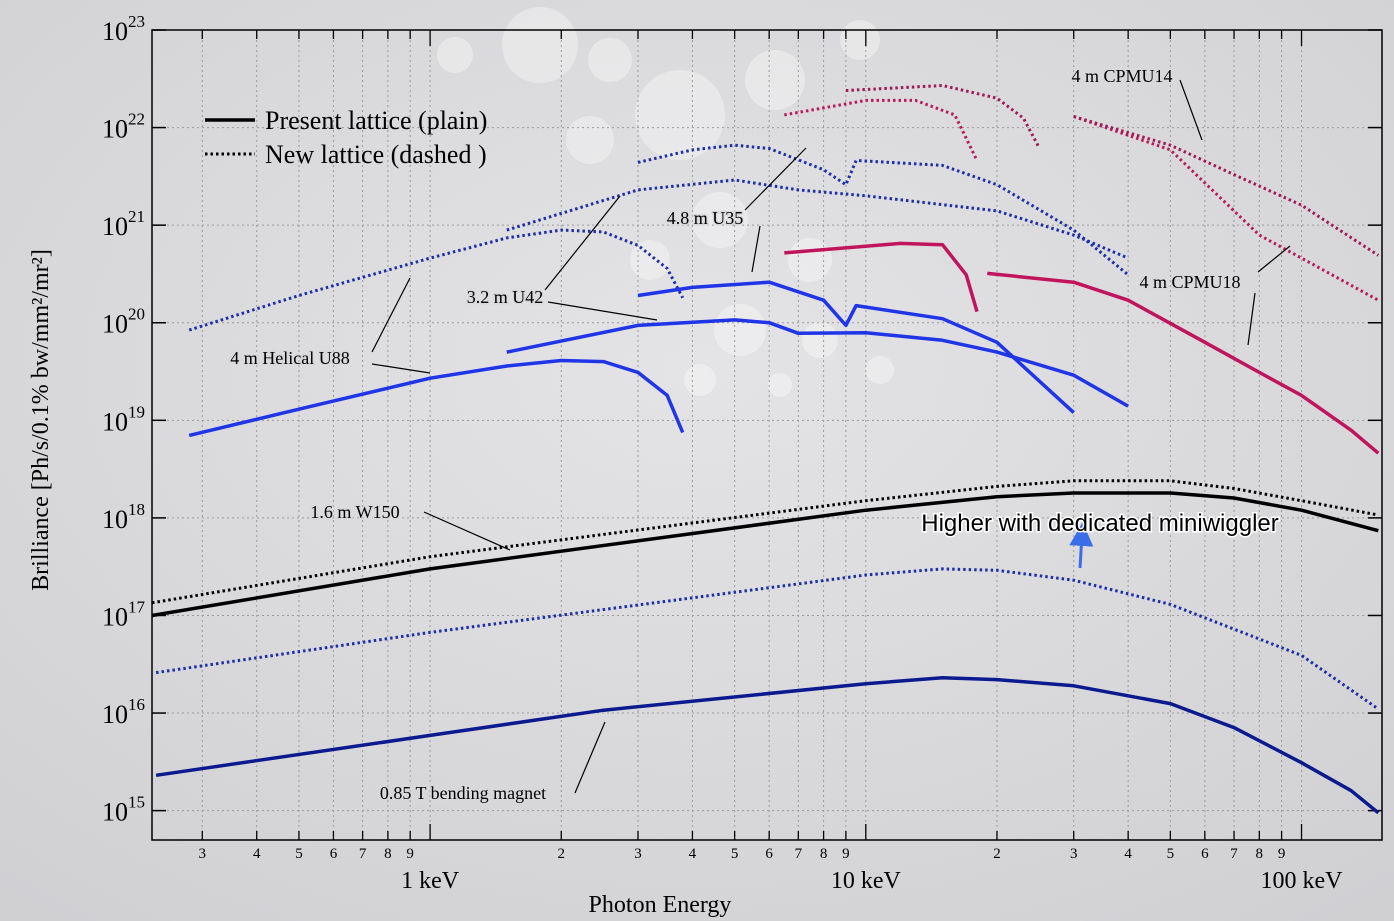 The height and width of the screenshot is (921, 1394). I want to click on annotation: 1.6 m W150, so click(354, 512).